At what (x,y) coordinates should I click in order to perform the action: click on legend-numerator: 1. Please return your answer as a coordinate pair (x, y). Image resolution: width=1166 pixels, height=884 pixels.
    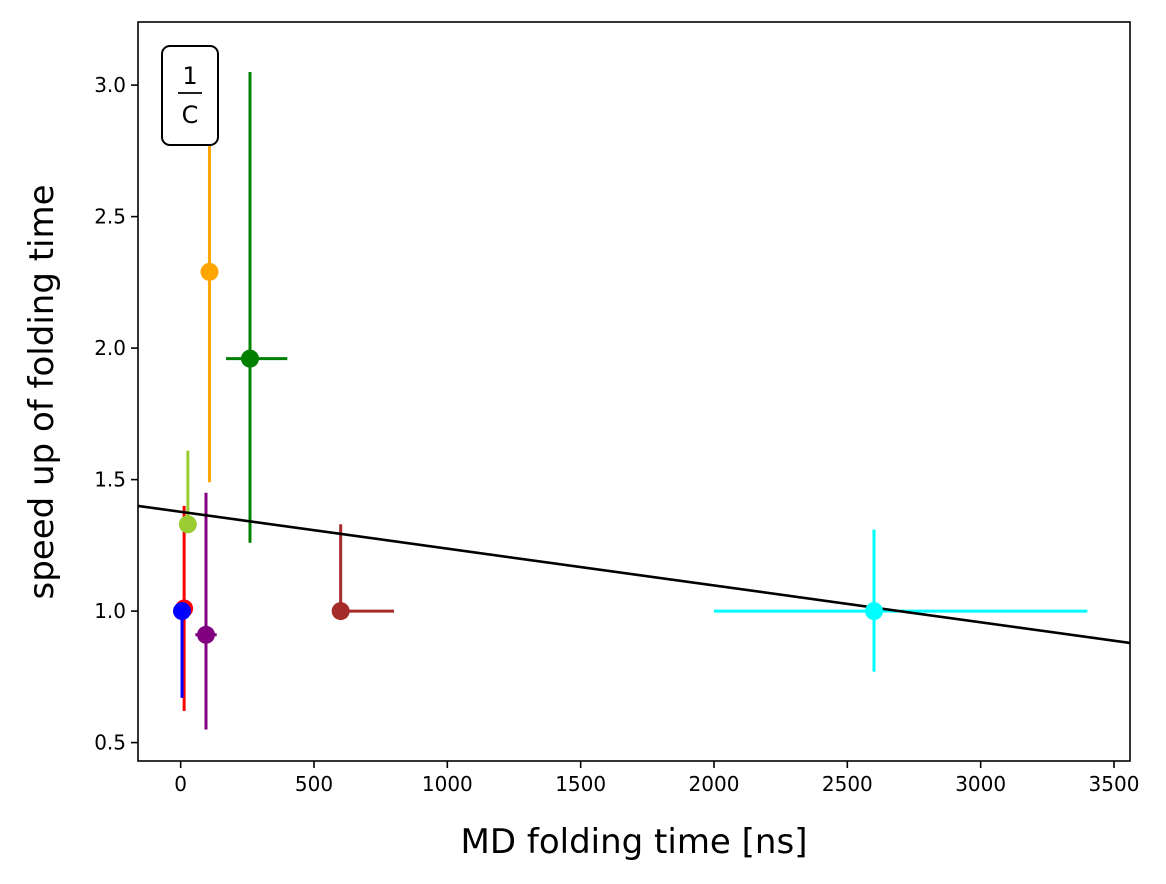
    Looking at the image, I should click on (189, 76).